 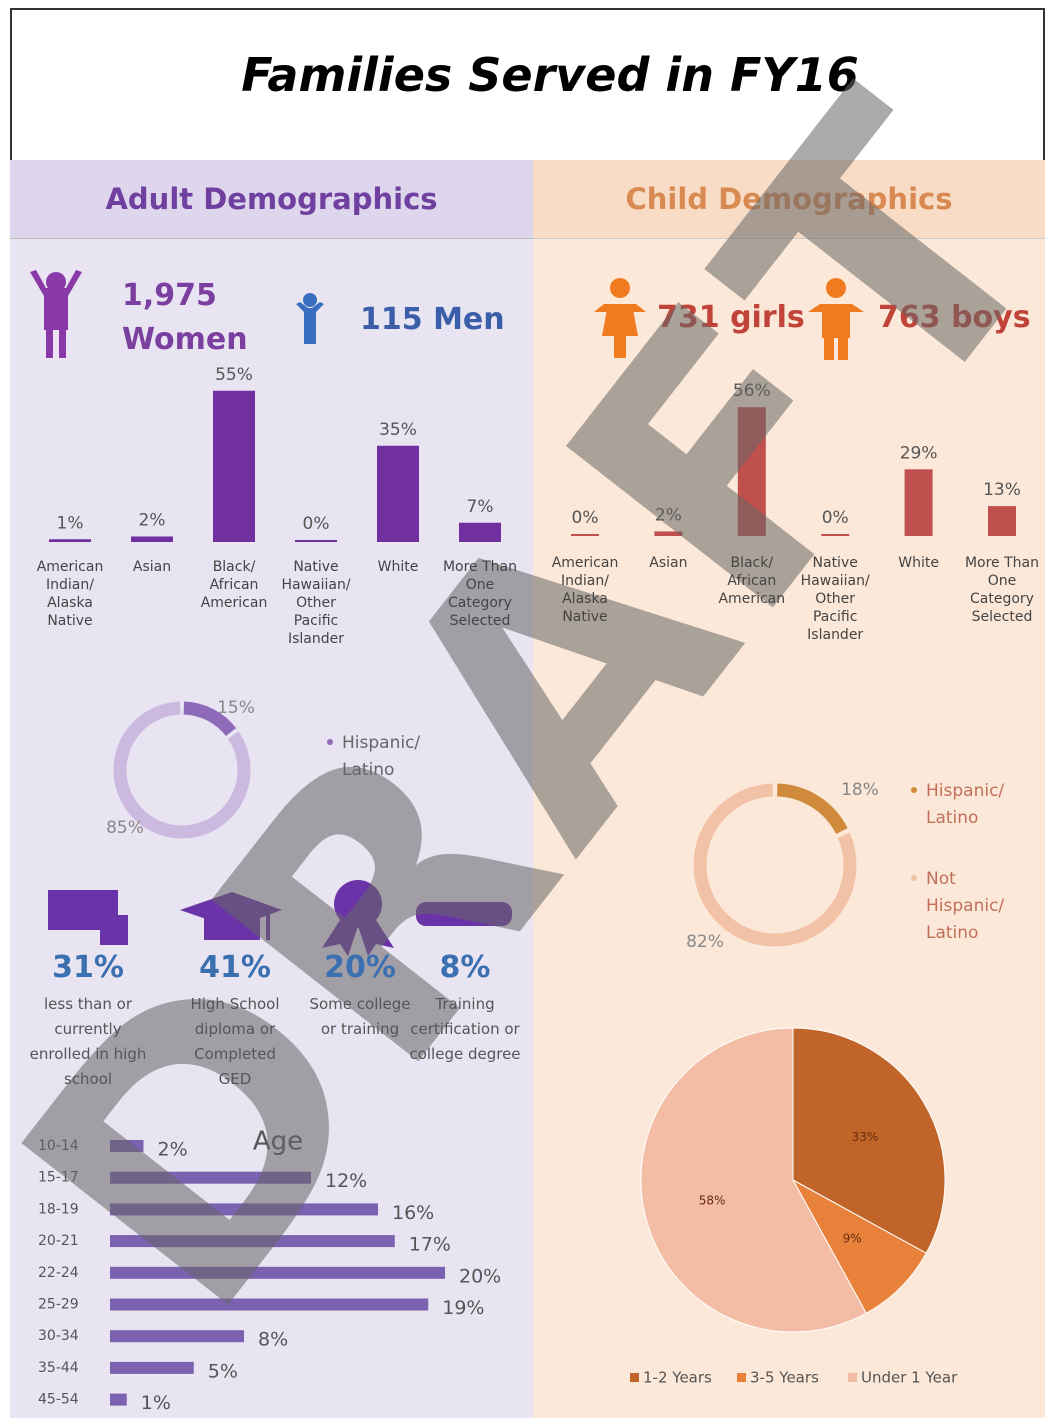 I want to click on value-label: 15%, so click(x=236, y=708).